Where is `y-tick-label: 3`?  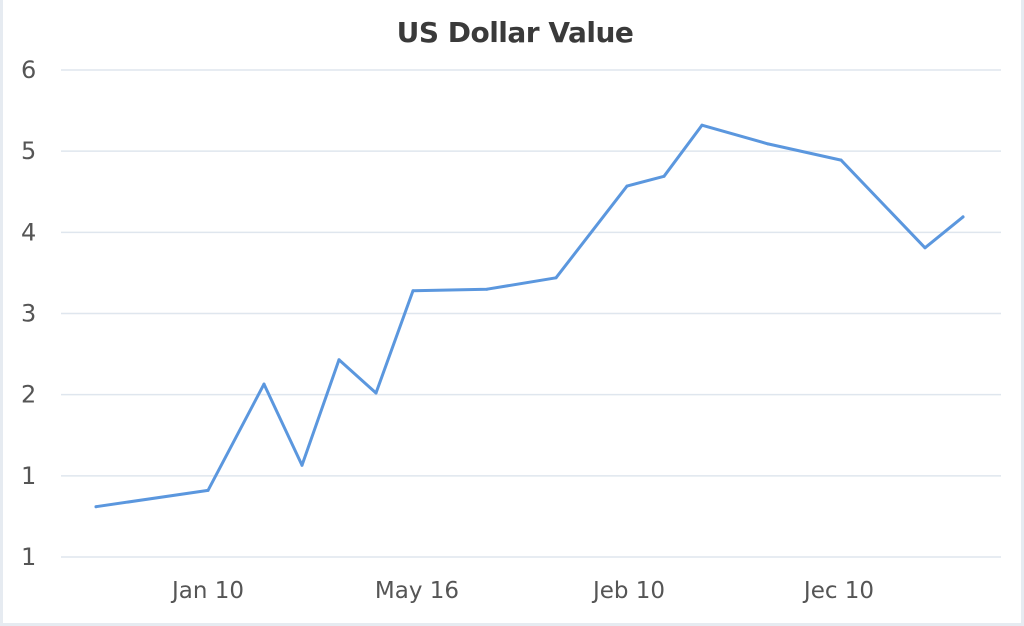
y-tick-label: 3 is located at coordinates (28, 314).